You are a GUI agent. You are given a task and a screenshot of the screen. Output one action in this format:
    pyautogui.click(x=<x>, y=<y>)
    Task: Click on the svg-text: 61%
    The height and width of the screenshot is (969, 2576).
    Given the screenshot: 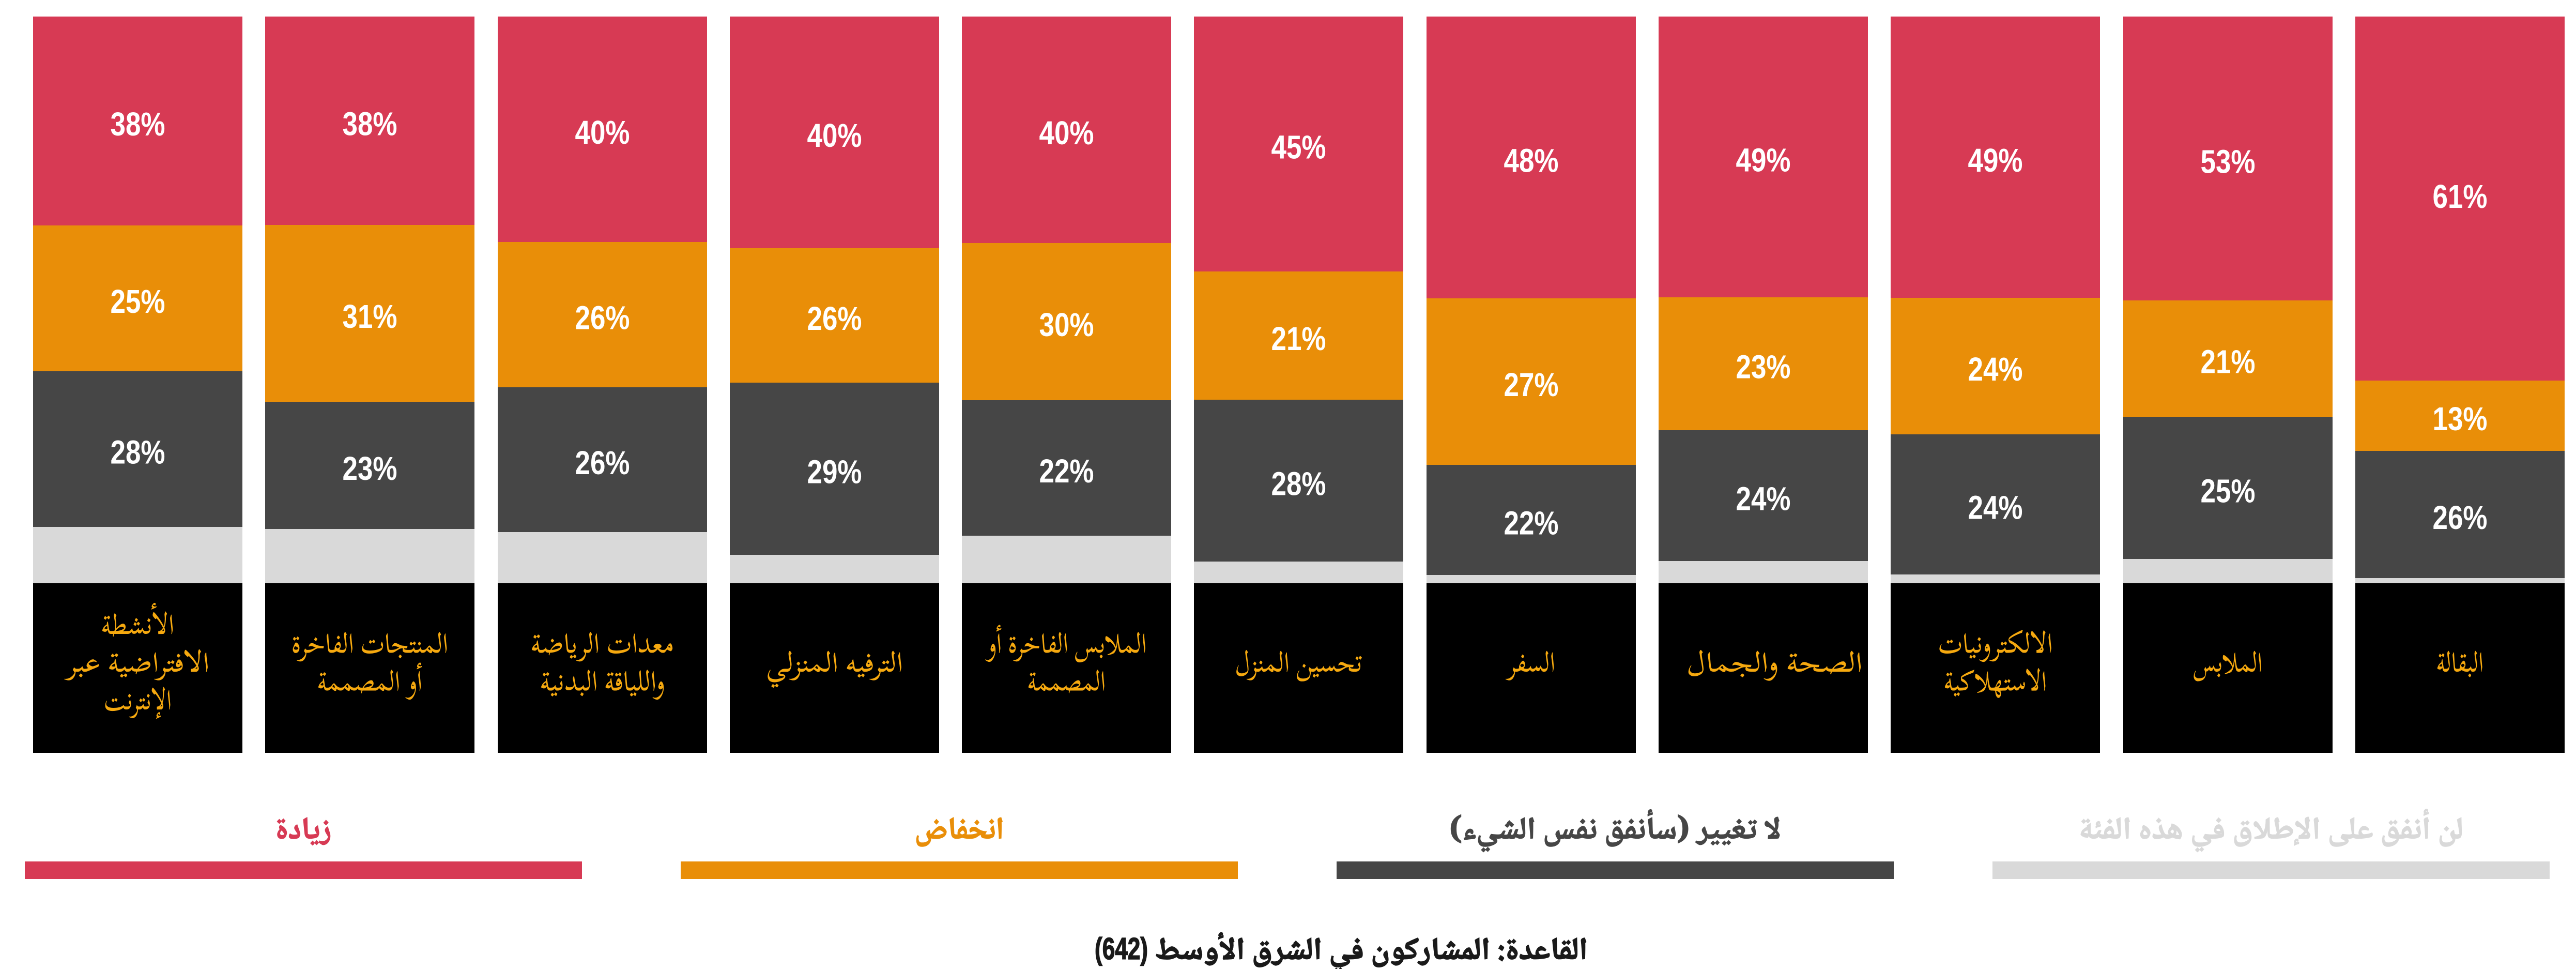 What is the action you would take?
    pyautogui.click(x=2460, y=196)
    